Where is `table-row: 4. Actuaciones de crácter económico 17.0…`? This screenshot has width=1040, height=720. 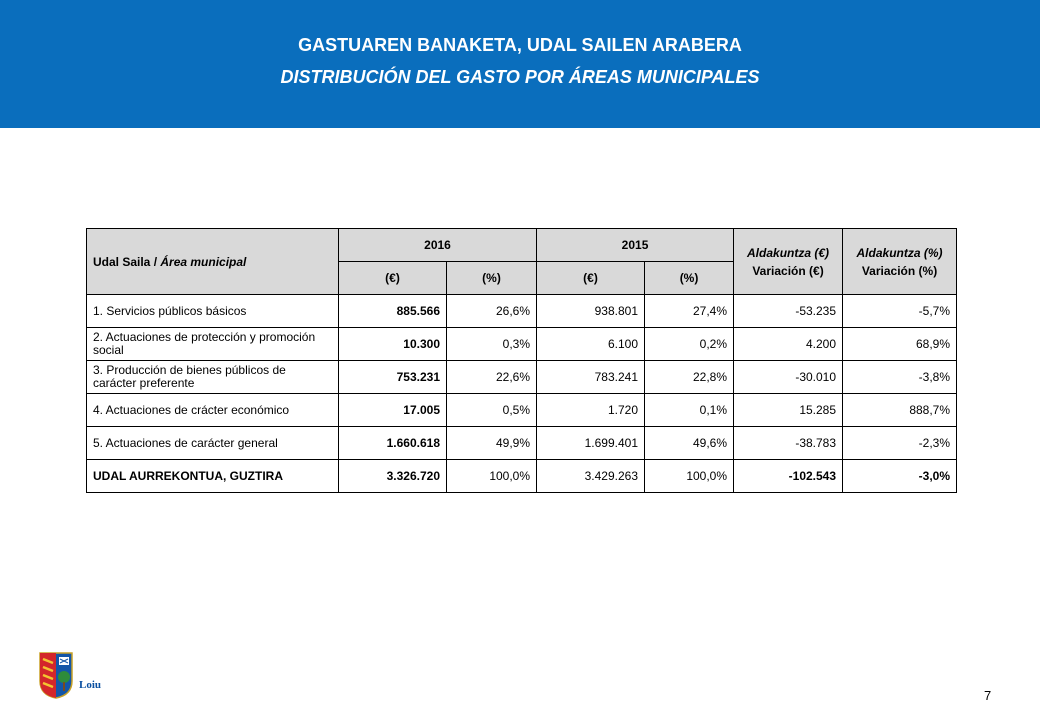 table-row: 4. Actuaciones de crácter económico 17.0… is located at coordinates (522, 410).